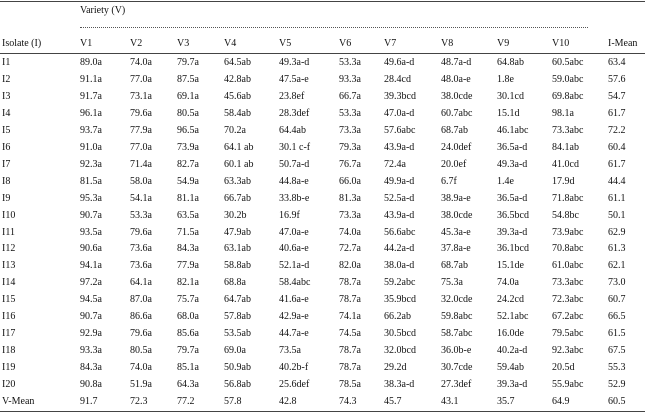 The width and height of the screenshot is (645, 414). What do you see at coordinates (237, 334) in the screenshot?
I see `cell-value: 53.5ab` at bounding box center [237, 334].